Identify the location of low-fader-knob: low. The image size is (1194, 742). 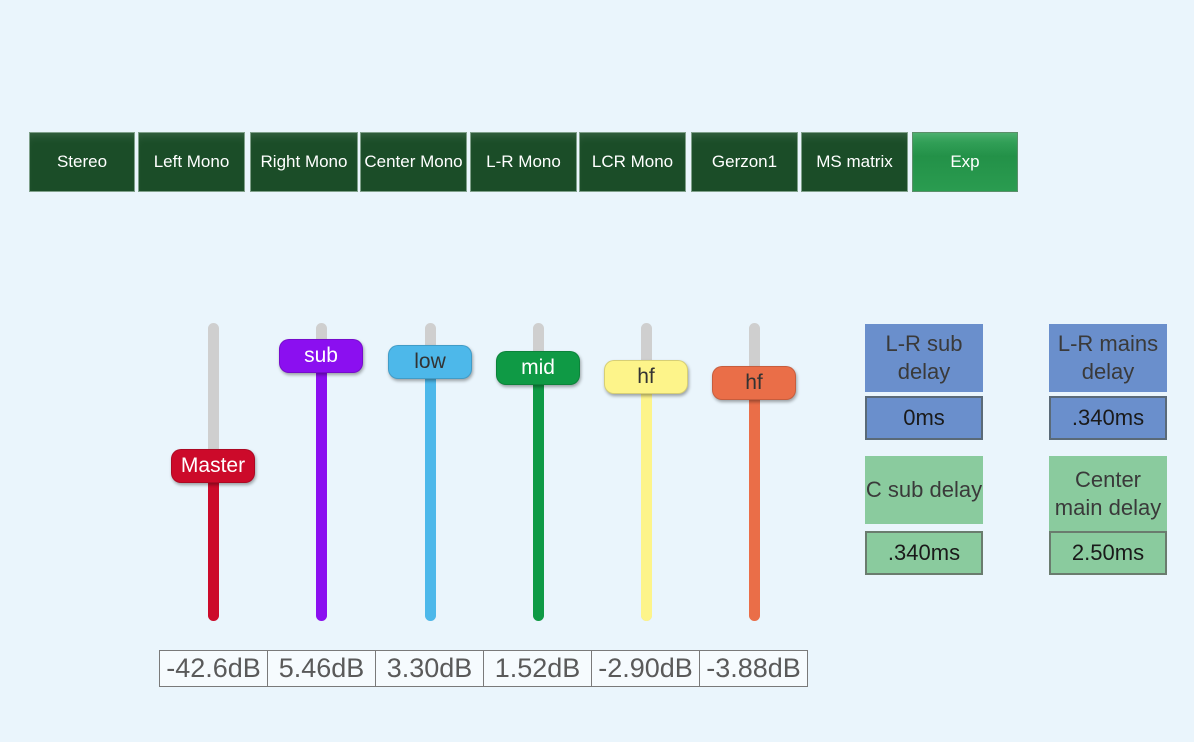
(430, 361).